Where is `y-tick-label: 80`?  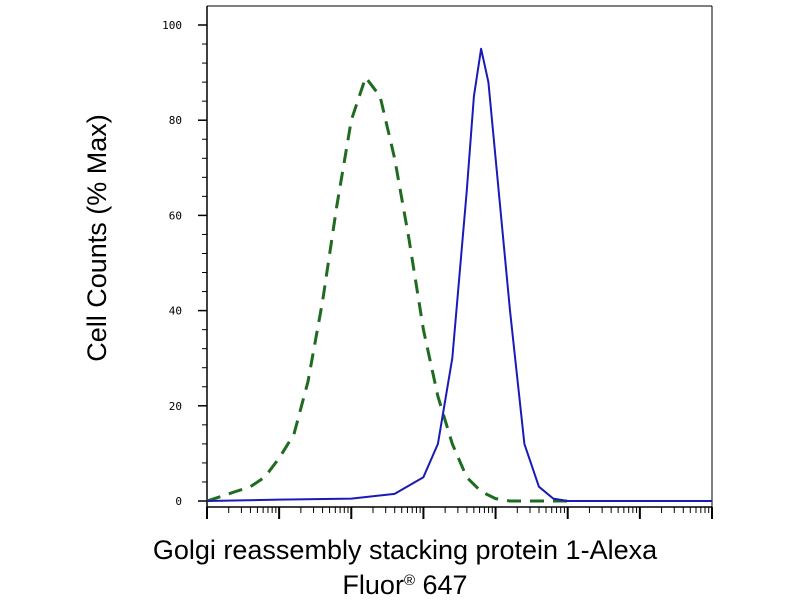
y-tick-label: 80 is located at coordinates (175, 120).